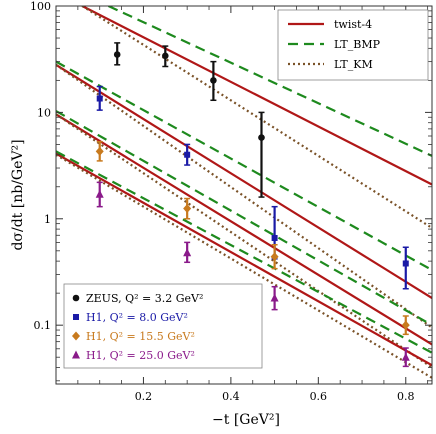 Image resolution: width=436 pixels, height=434 pixels. I want to click on y-axis-title-text: dσ/dt [nb/GeV²], so click(18, 194).